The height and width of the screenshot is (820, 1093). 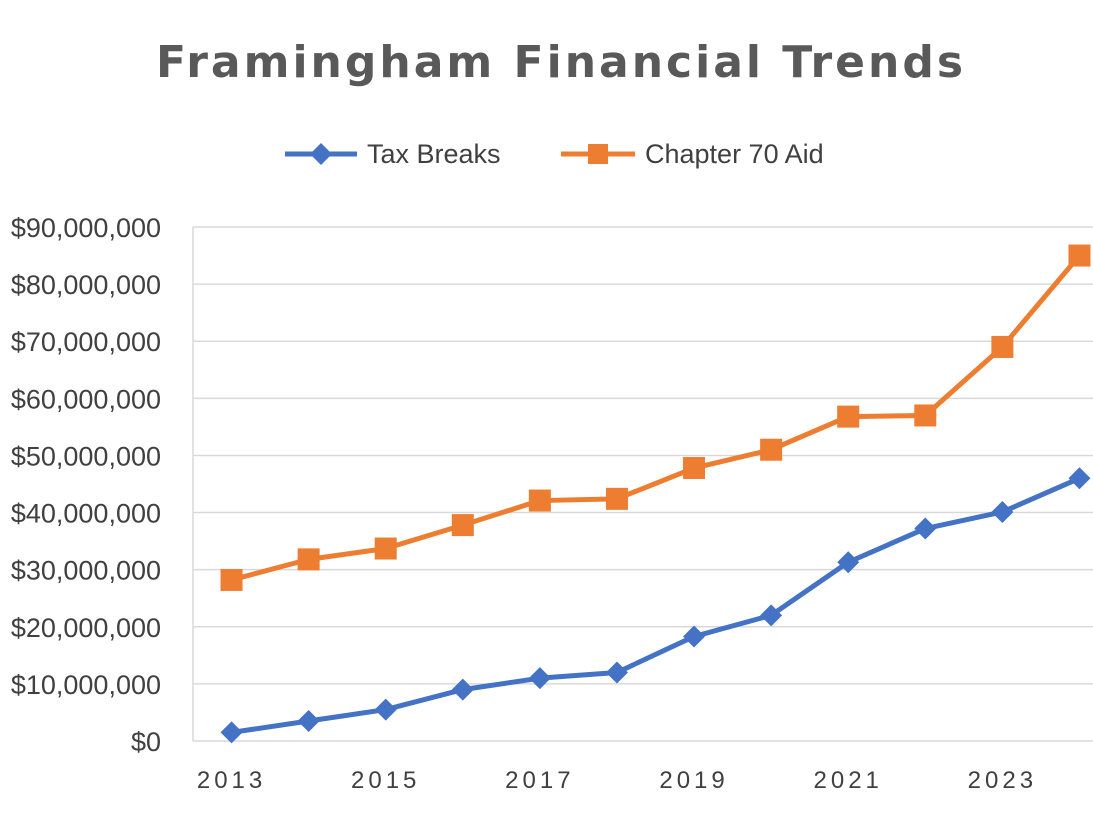 I want to click on legend-marker-square, so click(x=598, y=154).